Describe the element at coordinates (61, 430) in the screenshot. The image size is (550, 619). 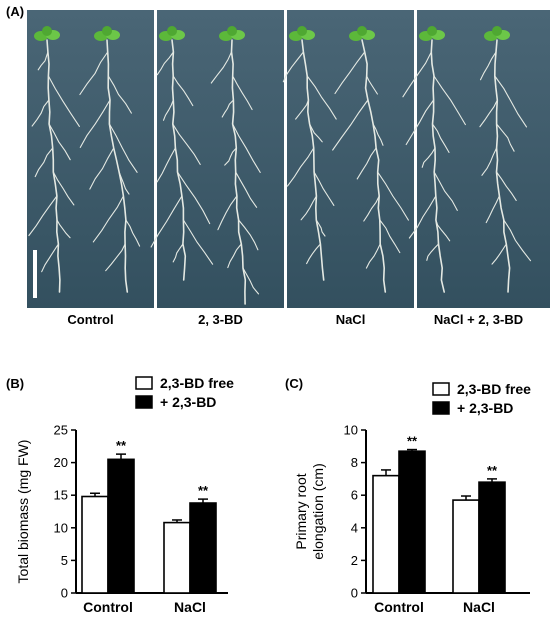
I see `y-tick-label: 25` at that location.